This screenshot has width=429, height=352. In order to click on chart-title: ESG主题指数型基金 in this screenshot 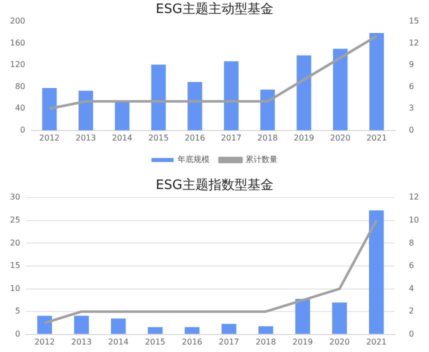, I will do `click(215, 185)`.